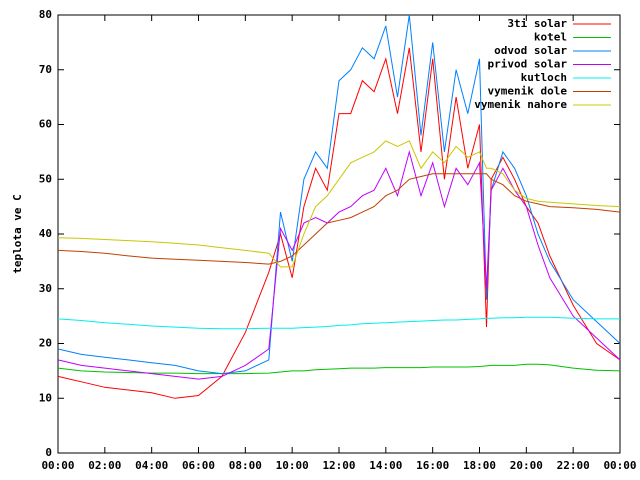 The image size is (640, 480). Describe the element at coordinates (45, 178) in the screenshot. I see `y-tick-label: 50` at that location.